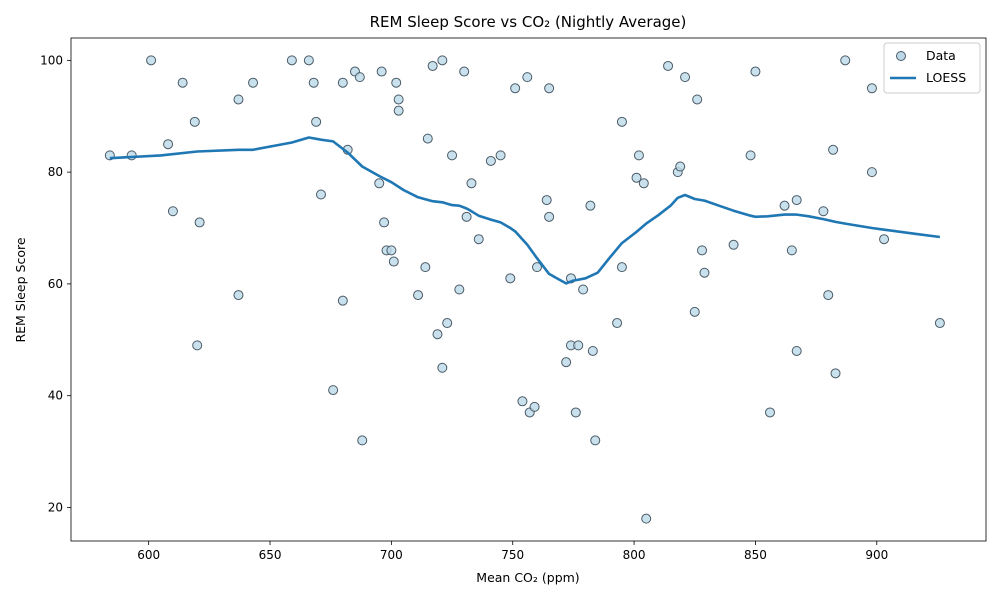 This screenshot has width=1000, height=600. What do you see at coordinates (55, 172) in the screenshot?
I see `y-tick-label: 80` at bounding box center [55, 172].